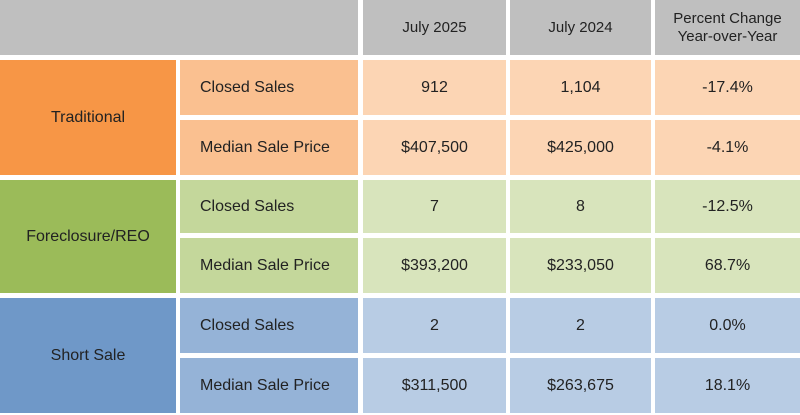 This screenshot has width=800, height=415. What do you see at coordinates (88, 236) in the screenshot?
I see `group-label: Foreclosure/REO` at bounding box center [88, 236].